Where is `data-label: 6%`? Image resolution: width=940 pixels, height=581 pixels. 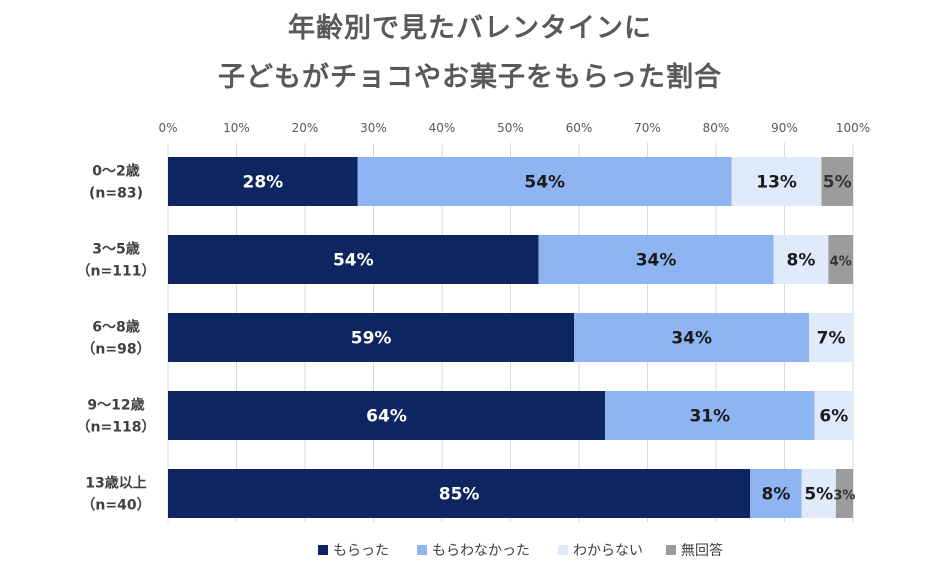
data-label: 6% is located at coordinates (833, 417).